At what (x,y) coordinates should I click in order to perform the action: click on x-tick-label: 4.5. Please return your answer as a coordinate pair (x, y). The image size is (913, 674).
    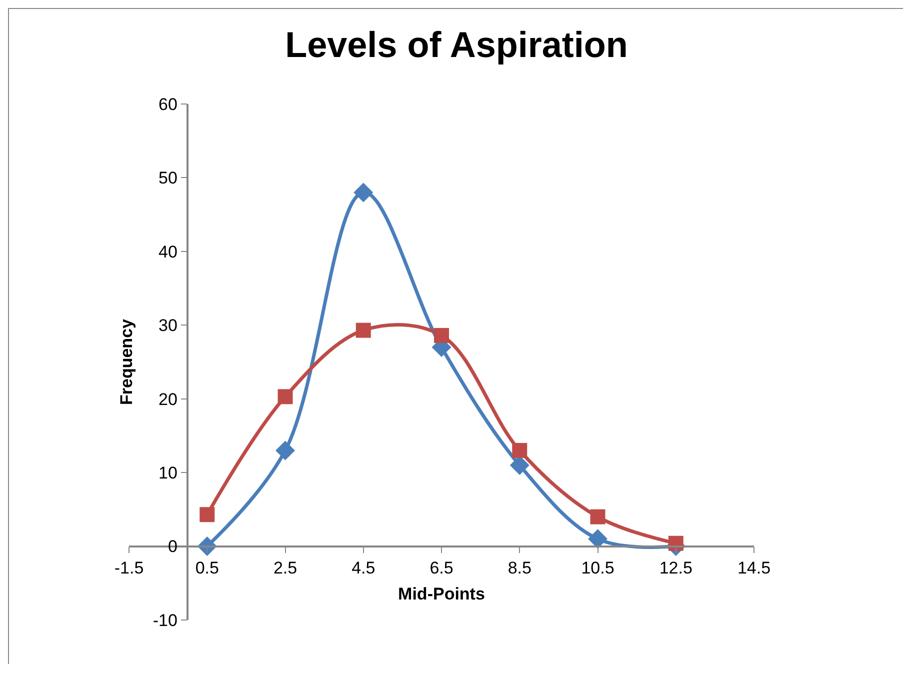
    Looking at the image, I should click on (364, 568).